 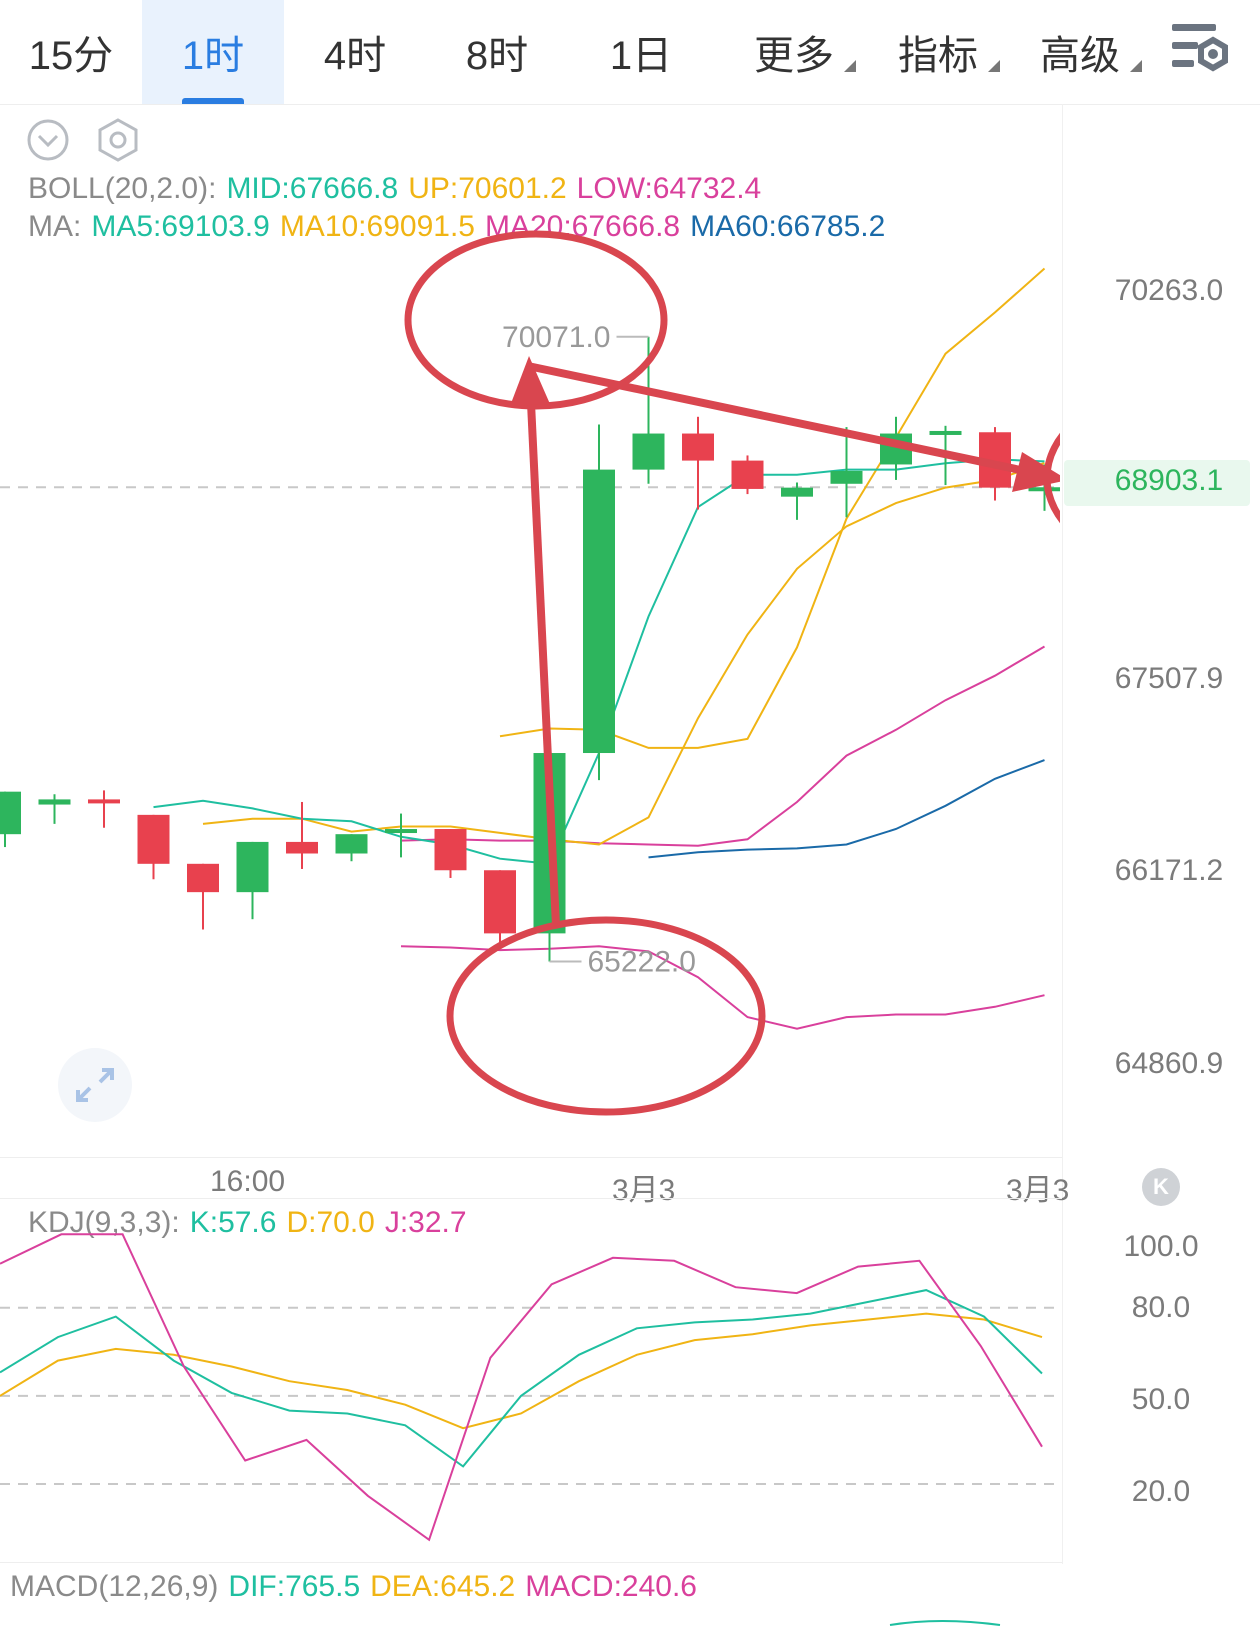 I want to click on kdj-j-value: J:32.7, so click(x=425, y=1222).